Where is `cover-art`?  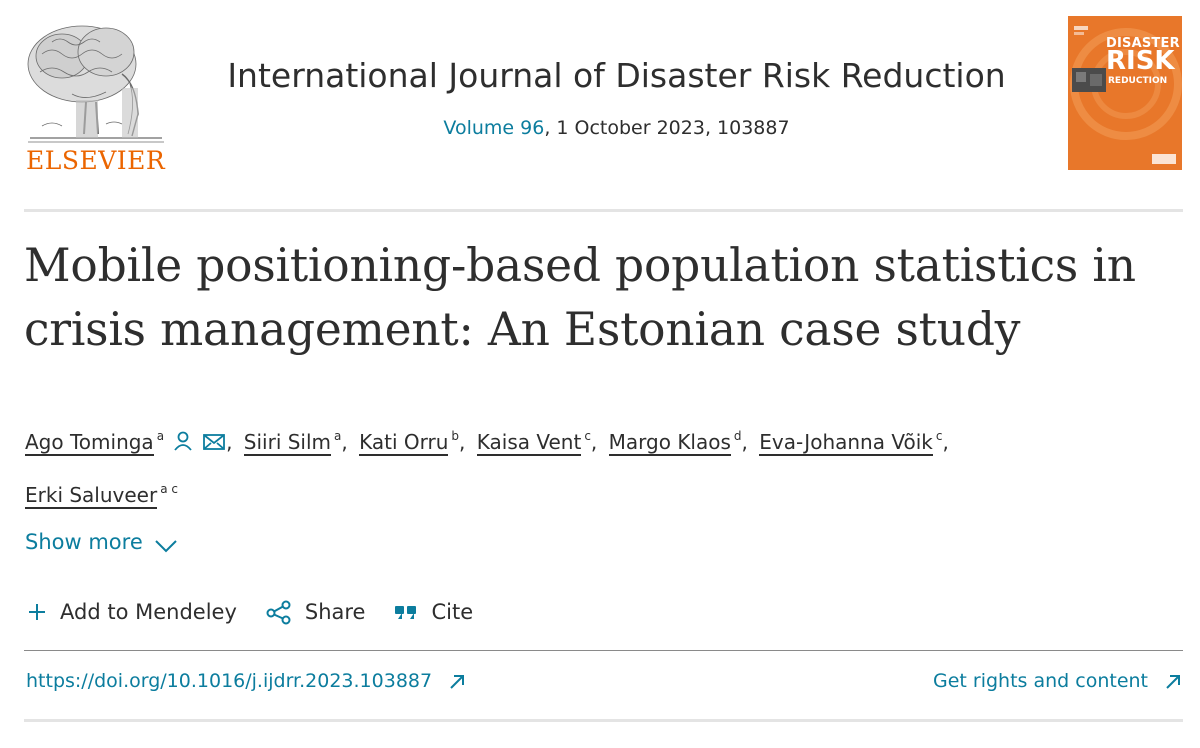
cover-art is located at coordinates (1125, 93).